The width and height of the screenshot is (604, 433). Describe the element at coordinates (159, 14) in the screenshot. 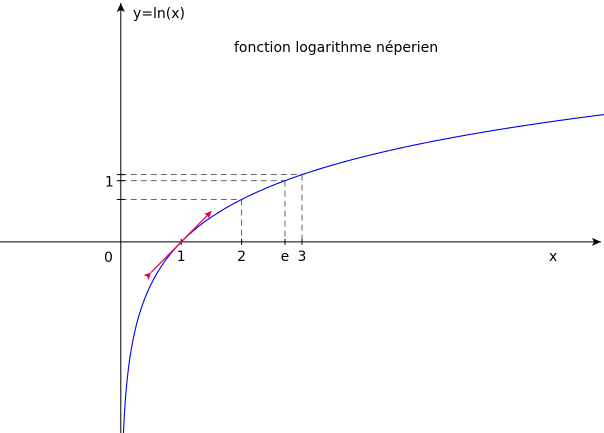

I see `y-axis-label: y=ln(x)` at that location.